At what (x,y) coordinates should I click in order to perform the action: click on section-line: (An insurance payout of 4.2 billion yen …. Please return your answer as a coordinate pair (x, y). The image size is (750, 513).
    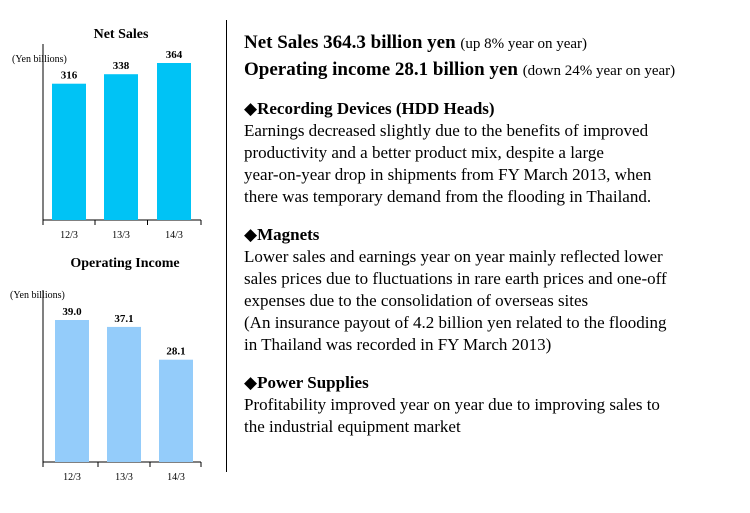
    Looking at the image, I should click on (455, 322).